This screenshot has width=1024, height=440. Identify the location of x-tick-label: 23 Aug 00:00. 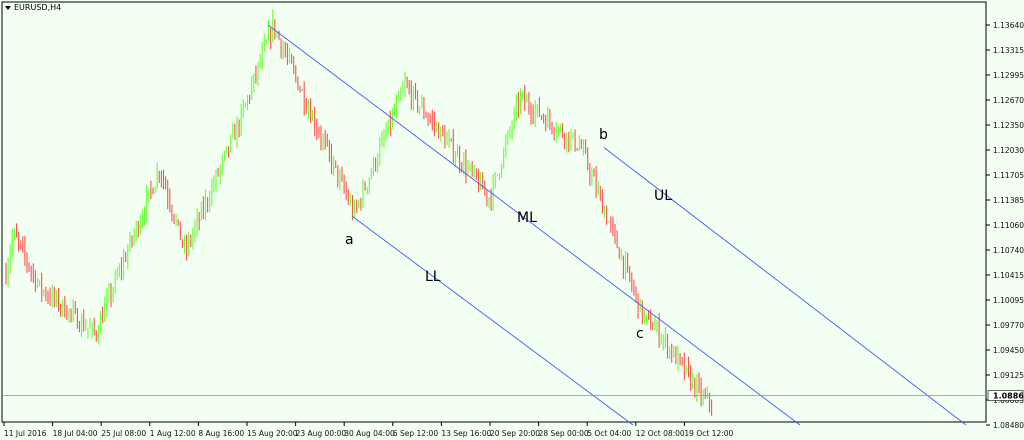
(321, 433).